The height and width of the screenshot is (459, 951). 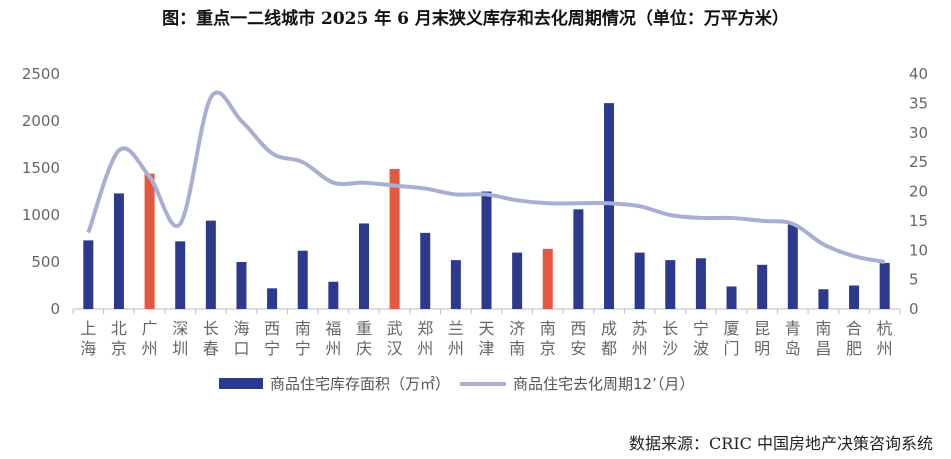 What do you see at coordinates (394, 238) in the screenshot?
I see `bar-武汉` at bounding box center [394, 238].